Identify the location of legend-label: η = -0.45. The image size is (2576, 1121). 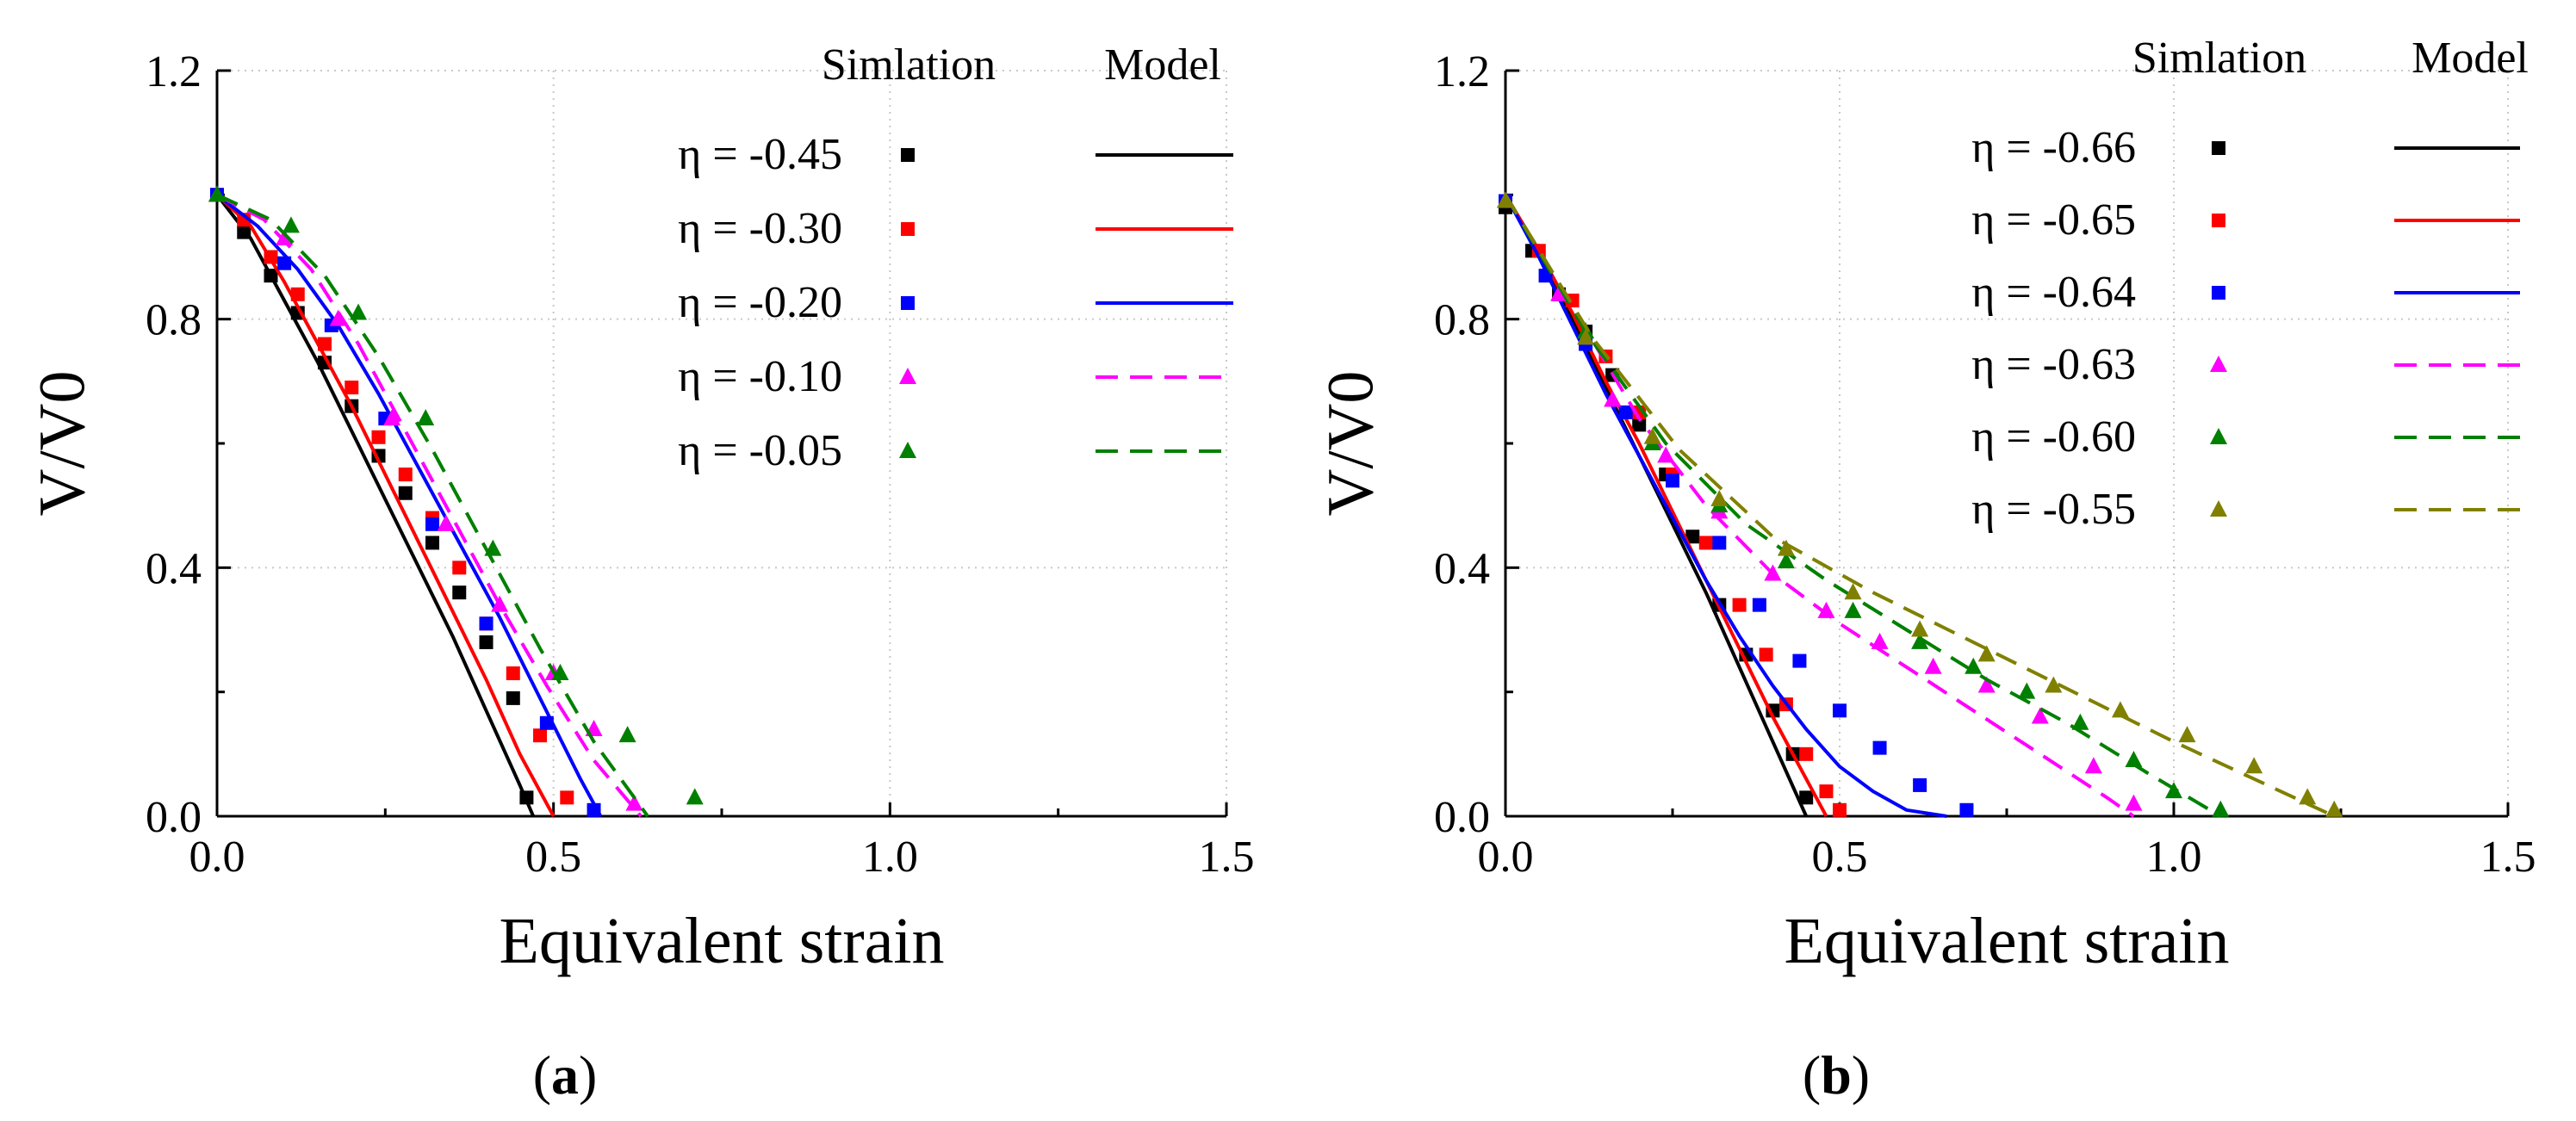
(760, 154).